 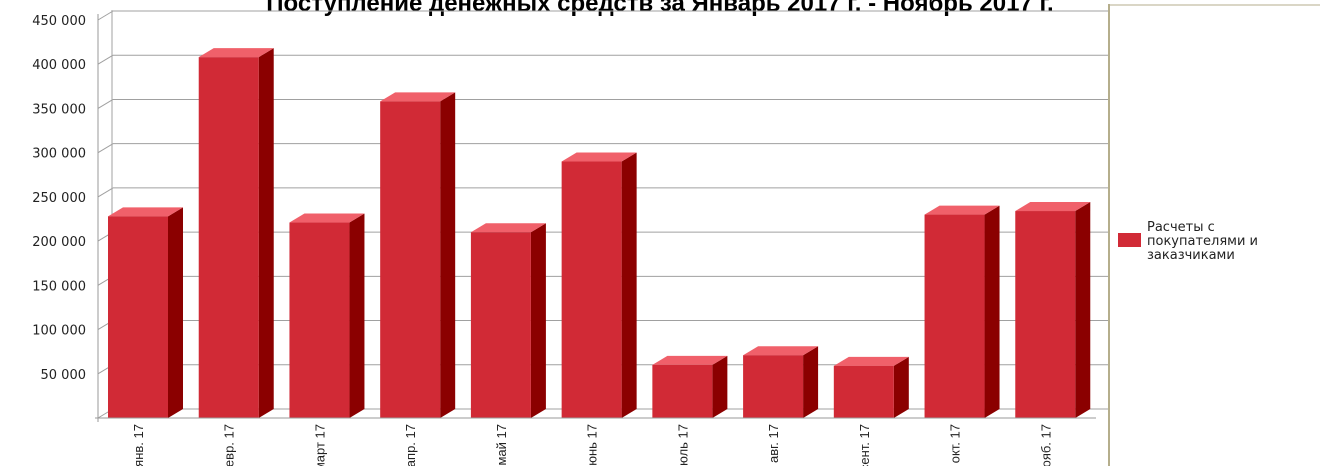 What do you see at coordinates (1129, 240) in the screenshot?
I see `legend-swatch` at bounding box center [1129, 240].